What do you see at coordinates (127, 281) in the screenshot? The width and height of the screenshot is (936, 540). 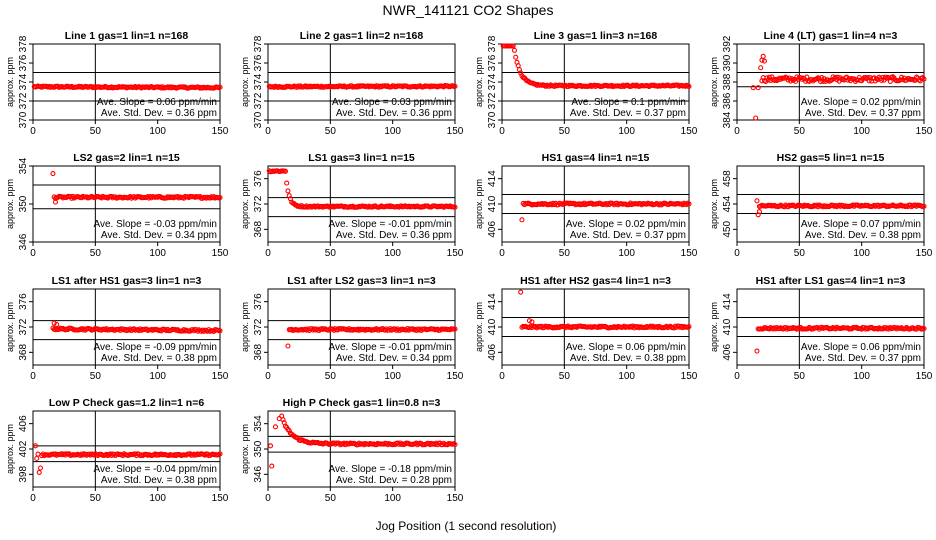 I see `panel-title: LS1 after HS1 gas=3 lin=1 n=3` at bounding box center [127, 281].